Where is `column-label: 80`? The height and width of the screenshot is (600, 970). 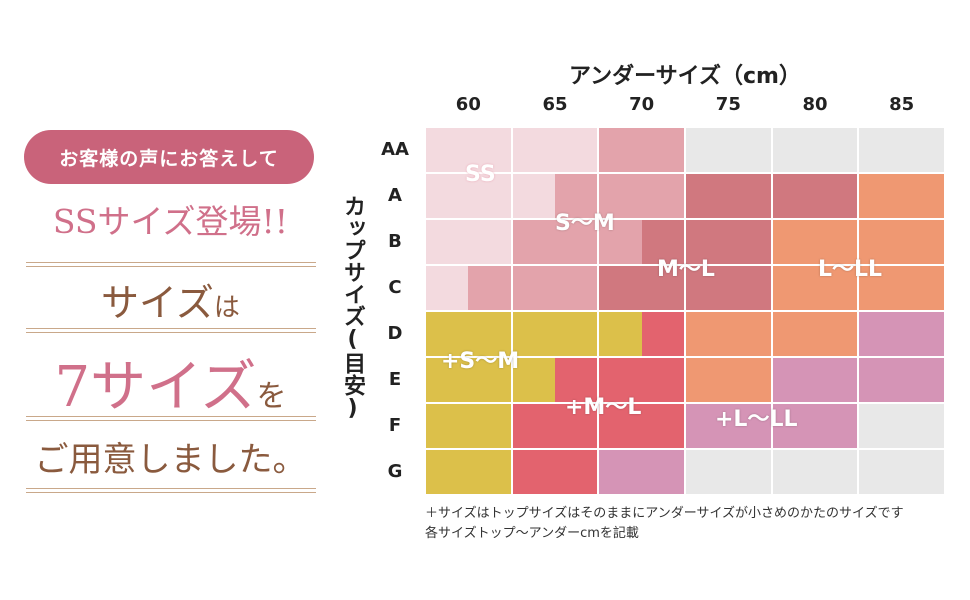 column-label: 80 is located at coordinates (815, 104).